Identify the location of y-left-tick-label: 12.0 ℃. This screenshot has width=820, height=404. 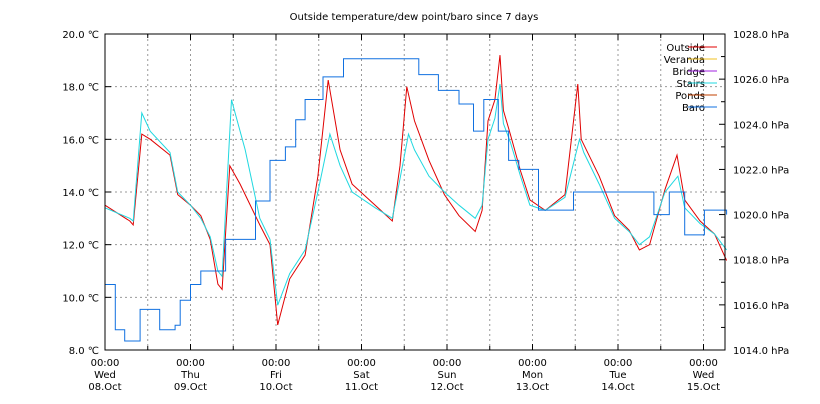
(80, 246).